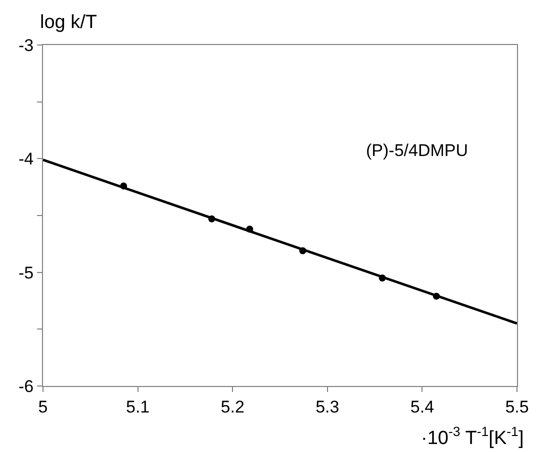 Image resolution: width=541 pixels, height=452 pixels. Describe the element at coordinates (26, 272) in the screenshot. I see `y-tick-label: -5` at that location.